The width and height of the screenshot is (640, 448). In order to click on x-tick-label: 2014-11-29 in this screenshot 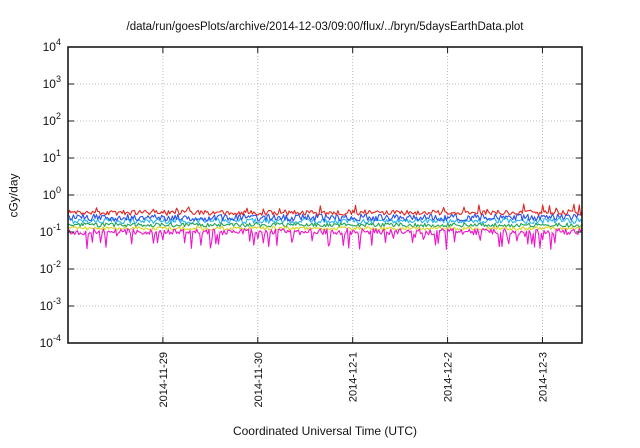, I will do `click(164, 379)`.